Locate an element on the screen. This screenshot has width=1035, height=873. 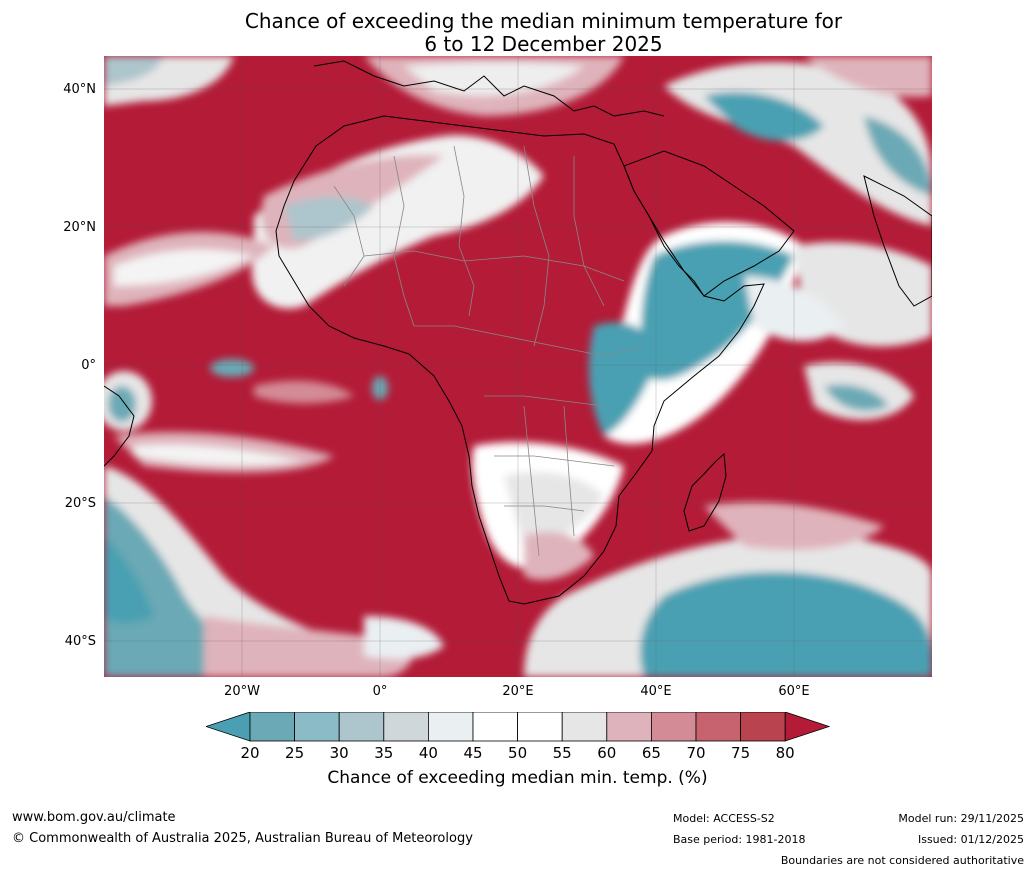
issued-date: Issued: 01/12/2025 is located at coordinates (970, 839).